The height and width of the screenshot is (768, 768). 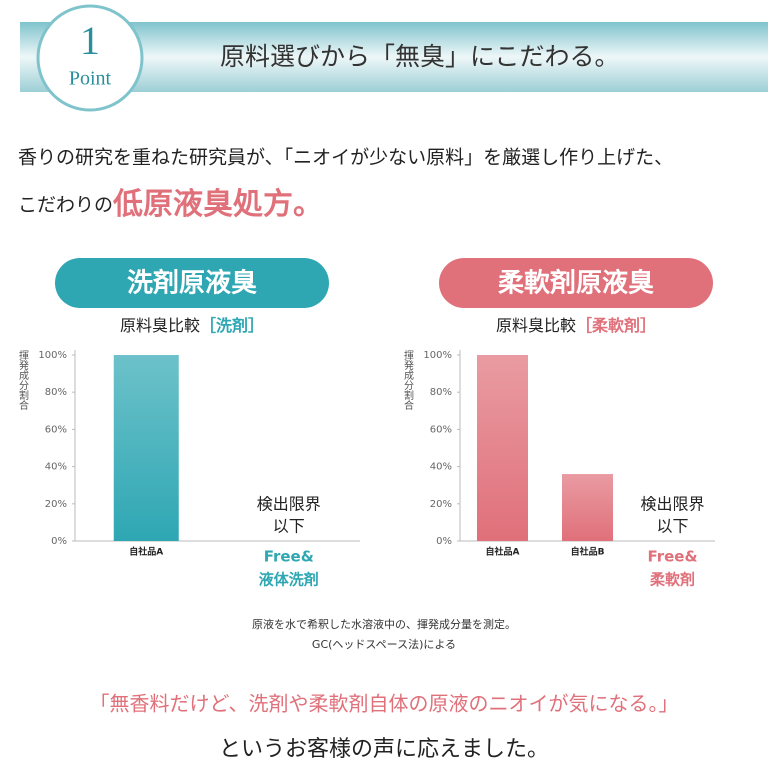 I want to click on x-tick-label: 自社品B, so click(x=588, y=552).